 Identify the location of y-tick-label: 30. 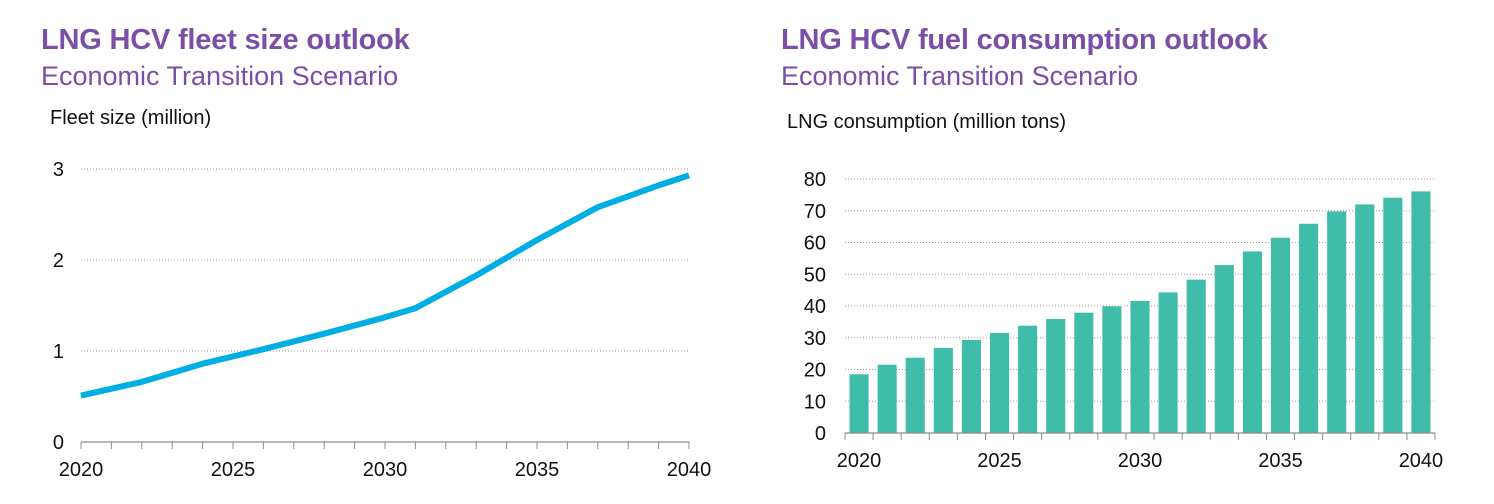
(815, 339).